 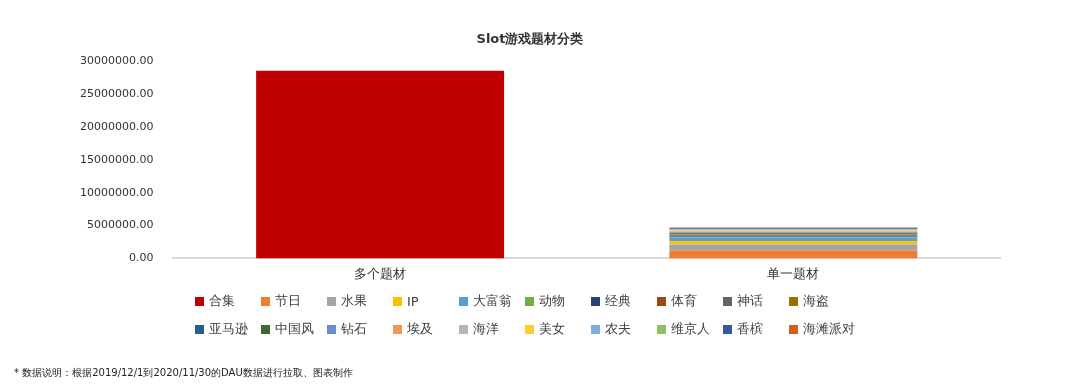 I want to click on legend-label: 海滩派对, so click(x=829, y=329).